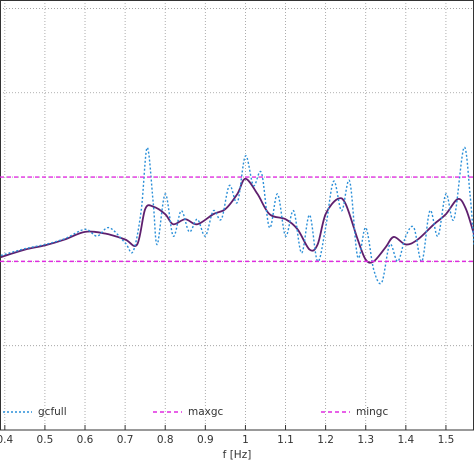 This screenshot has width=474, height=474. Describe the element at coordinates (285, 440) in the screenshot. I see `x-tick-label: 1.1` at that location.